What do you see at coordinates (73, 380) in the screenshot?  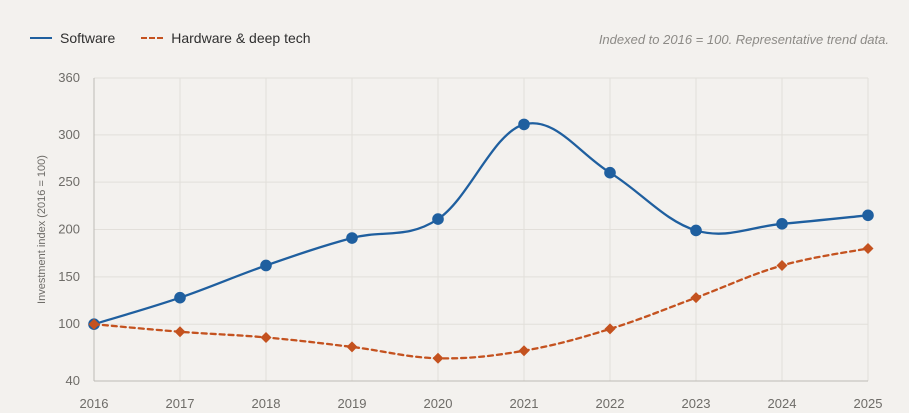 I see `y-tick-label: 40` at bounding box center [73, 380].